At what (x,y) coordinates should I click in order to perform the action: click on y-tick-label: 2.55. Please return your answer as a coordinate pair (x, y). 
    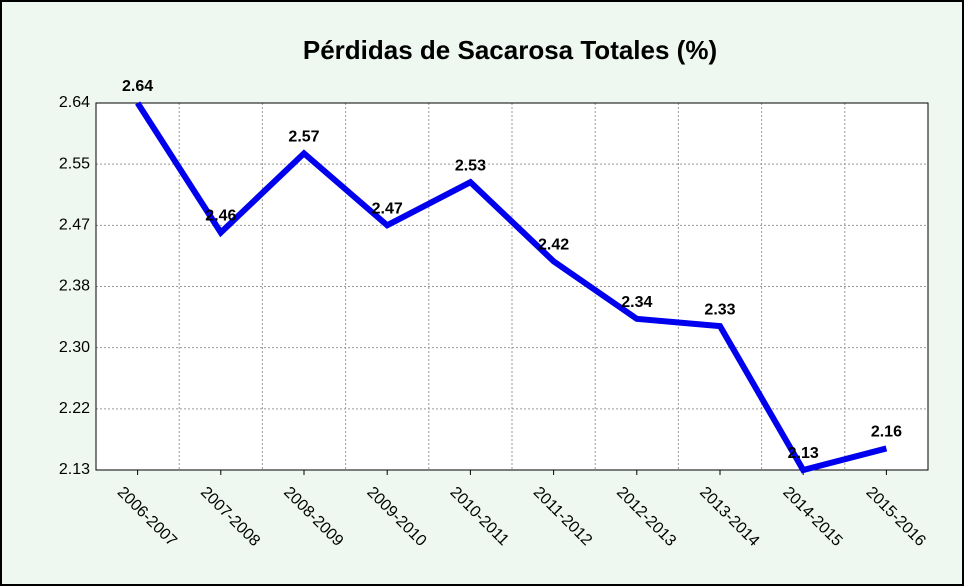
    Looking at the image, I should click on (74, 163).